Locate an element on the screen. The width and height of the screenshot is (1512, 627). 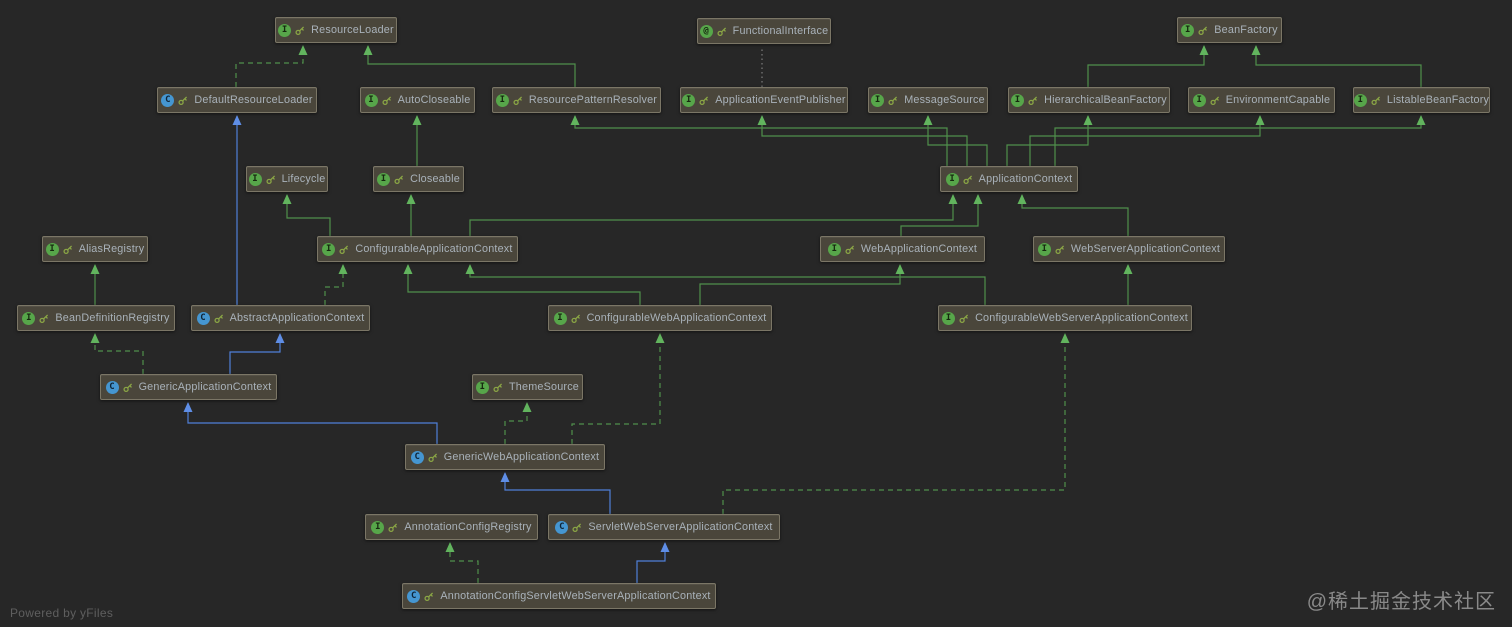
edge-BeanDefinitionRegistry-to-AliasRegistry is located at coordinates (95, 284).